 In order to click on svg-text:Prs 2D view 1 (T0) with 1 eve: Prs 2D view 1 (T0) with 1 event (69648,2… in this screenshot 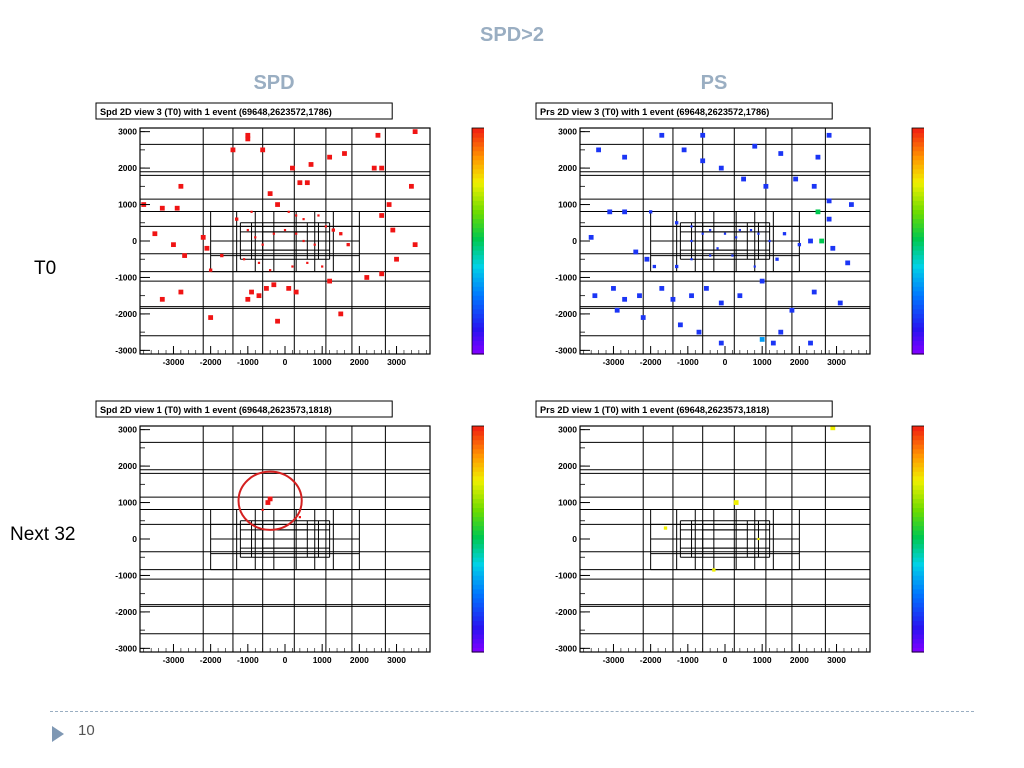, I will do `click(654, 410)`.